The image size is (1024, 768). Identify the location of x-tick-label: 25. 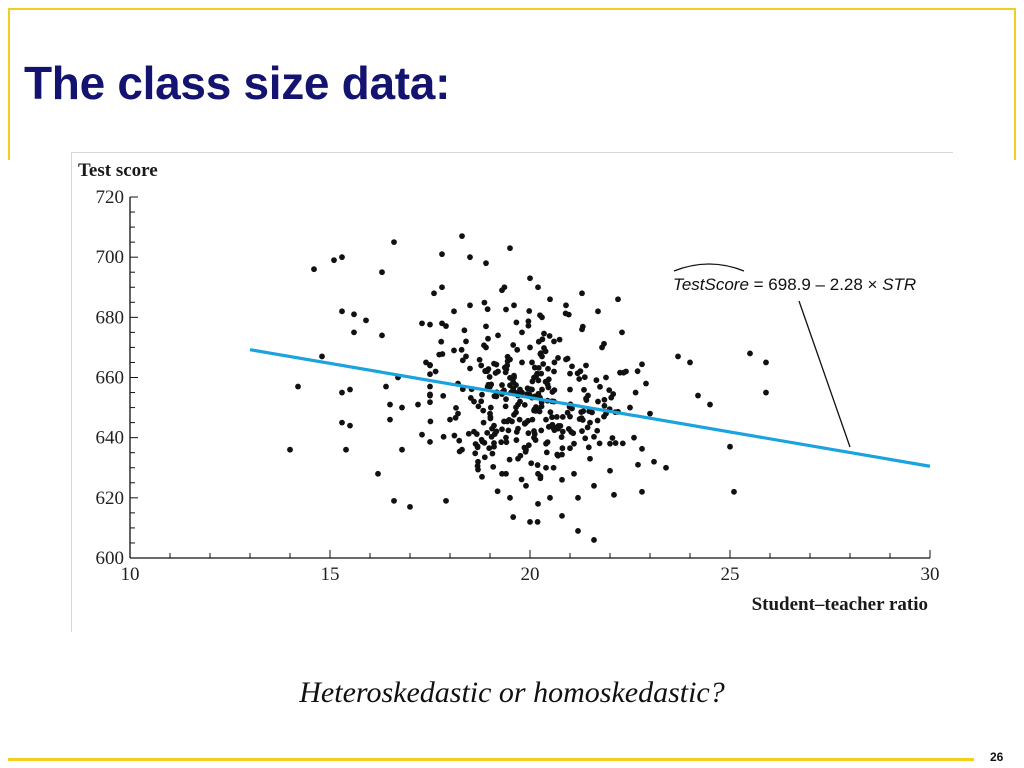
(730, 574).